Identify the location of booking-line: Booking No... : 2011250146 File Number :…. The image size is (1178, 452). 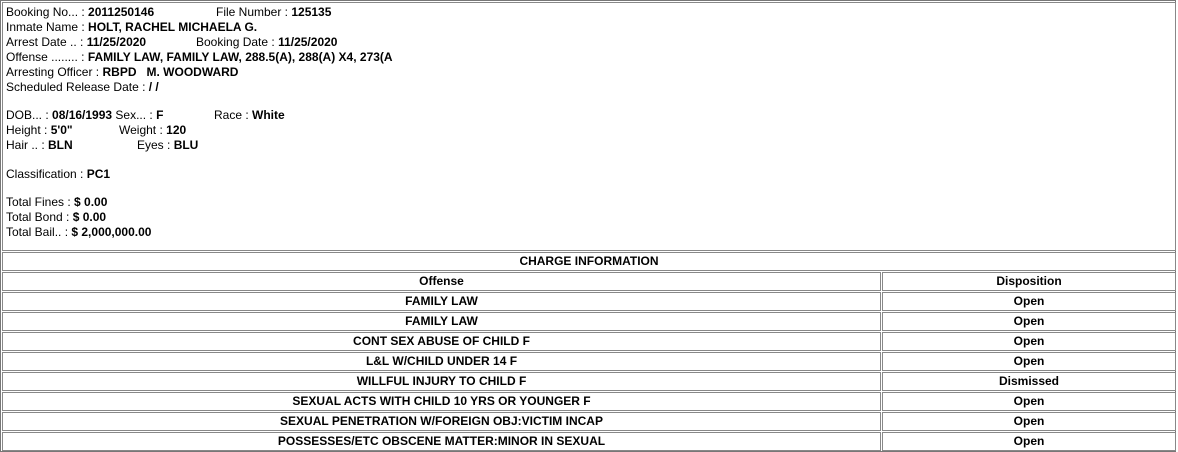
(589, 12).